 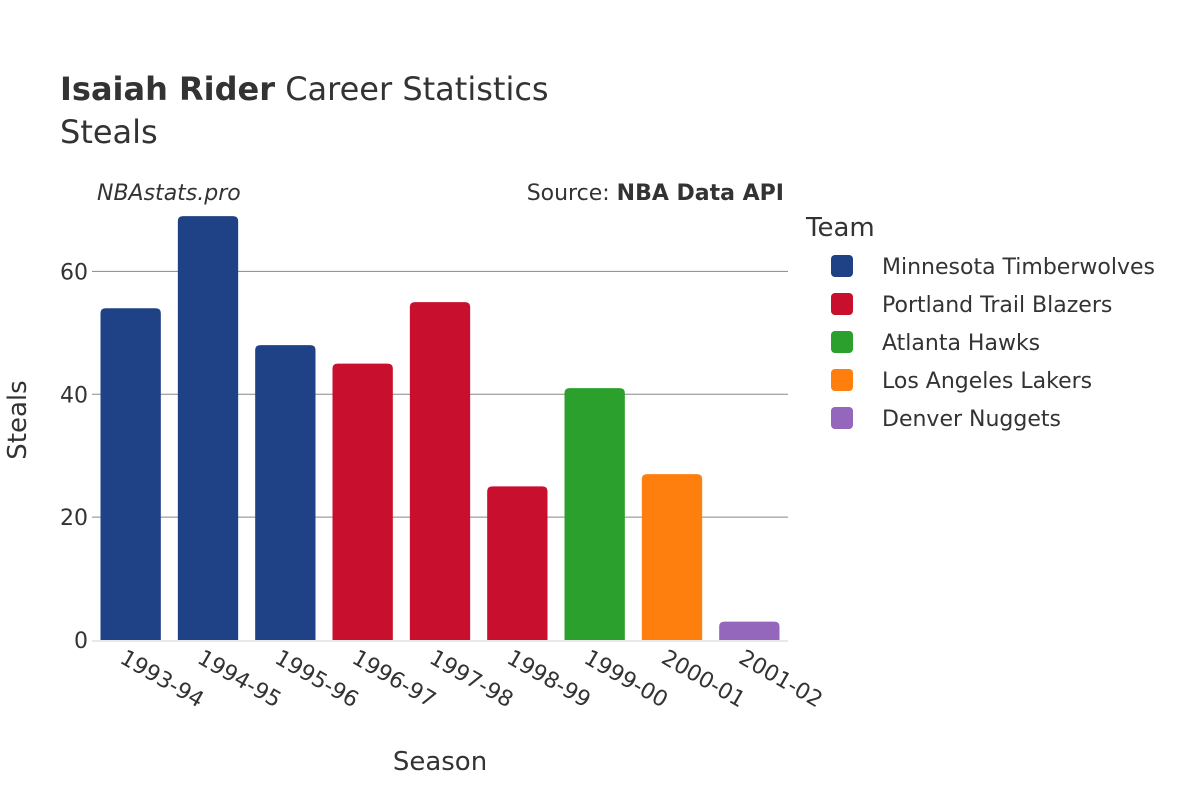 I want to click on legend-item-label: Portland Trail Blazers, so click(x=997, y=305).